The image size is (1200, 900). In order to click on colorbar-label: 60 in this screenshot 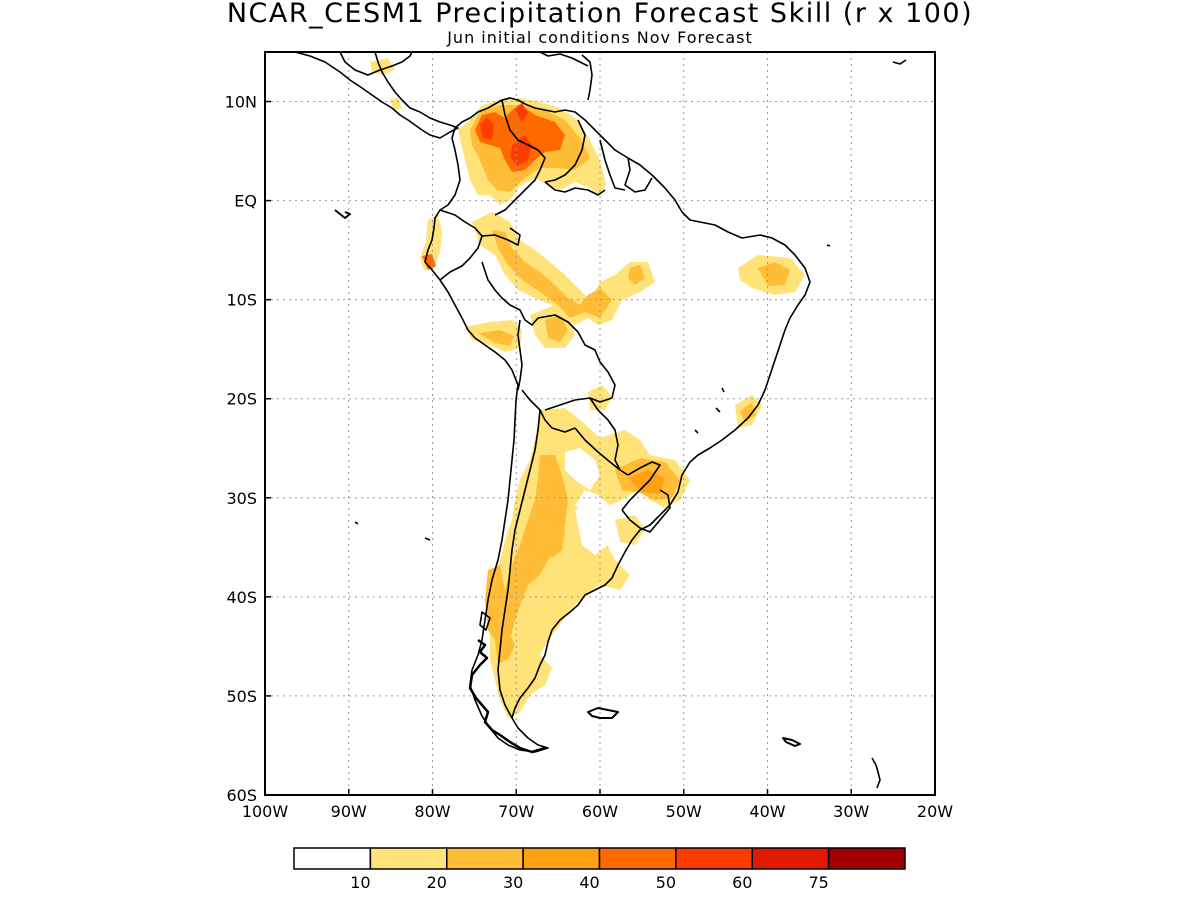, I will do `click(742, 882)`.